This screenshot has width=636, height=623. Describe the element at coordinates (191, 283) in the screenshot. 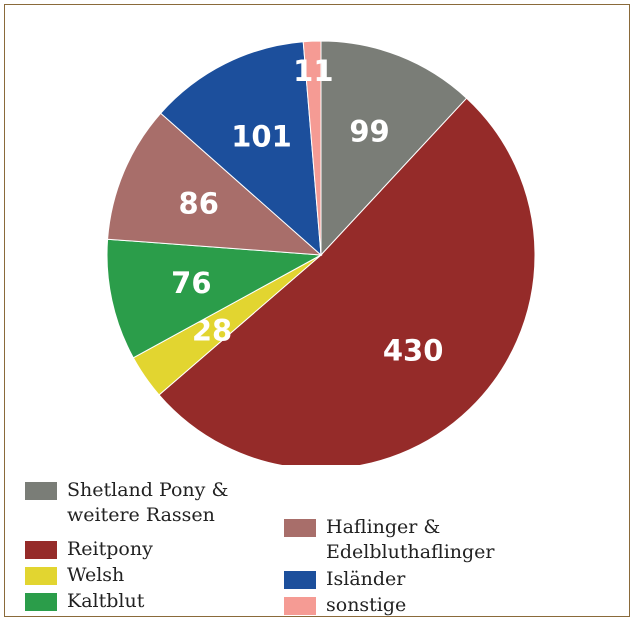

I see `pie-slice-label-3: 76` at that location.